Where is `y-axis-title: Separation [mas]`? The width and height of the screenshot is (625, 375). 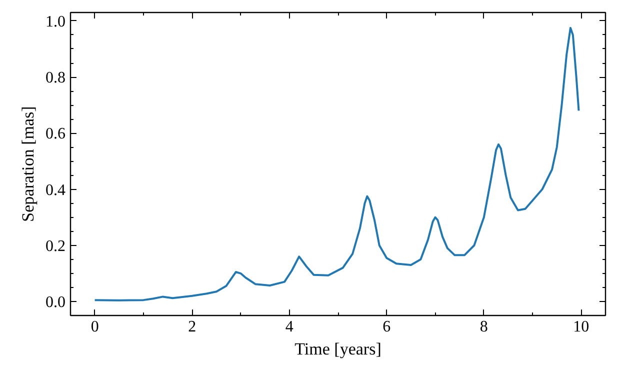
y-axis-title: Separation [mas] is located at coordinates (28, 164).